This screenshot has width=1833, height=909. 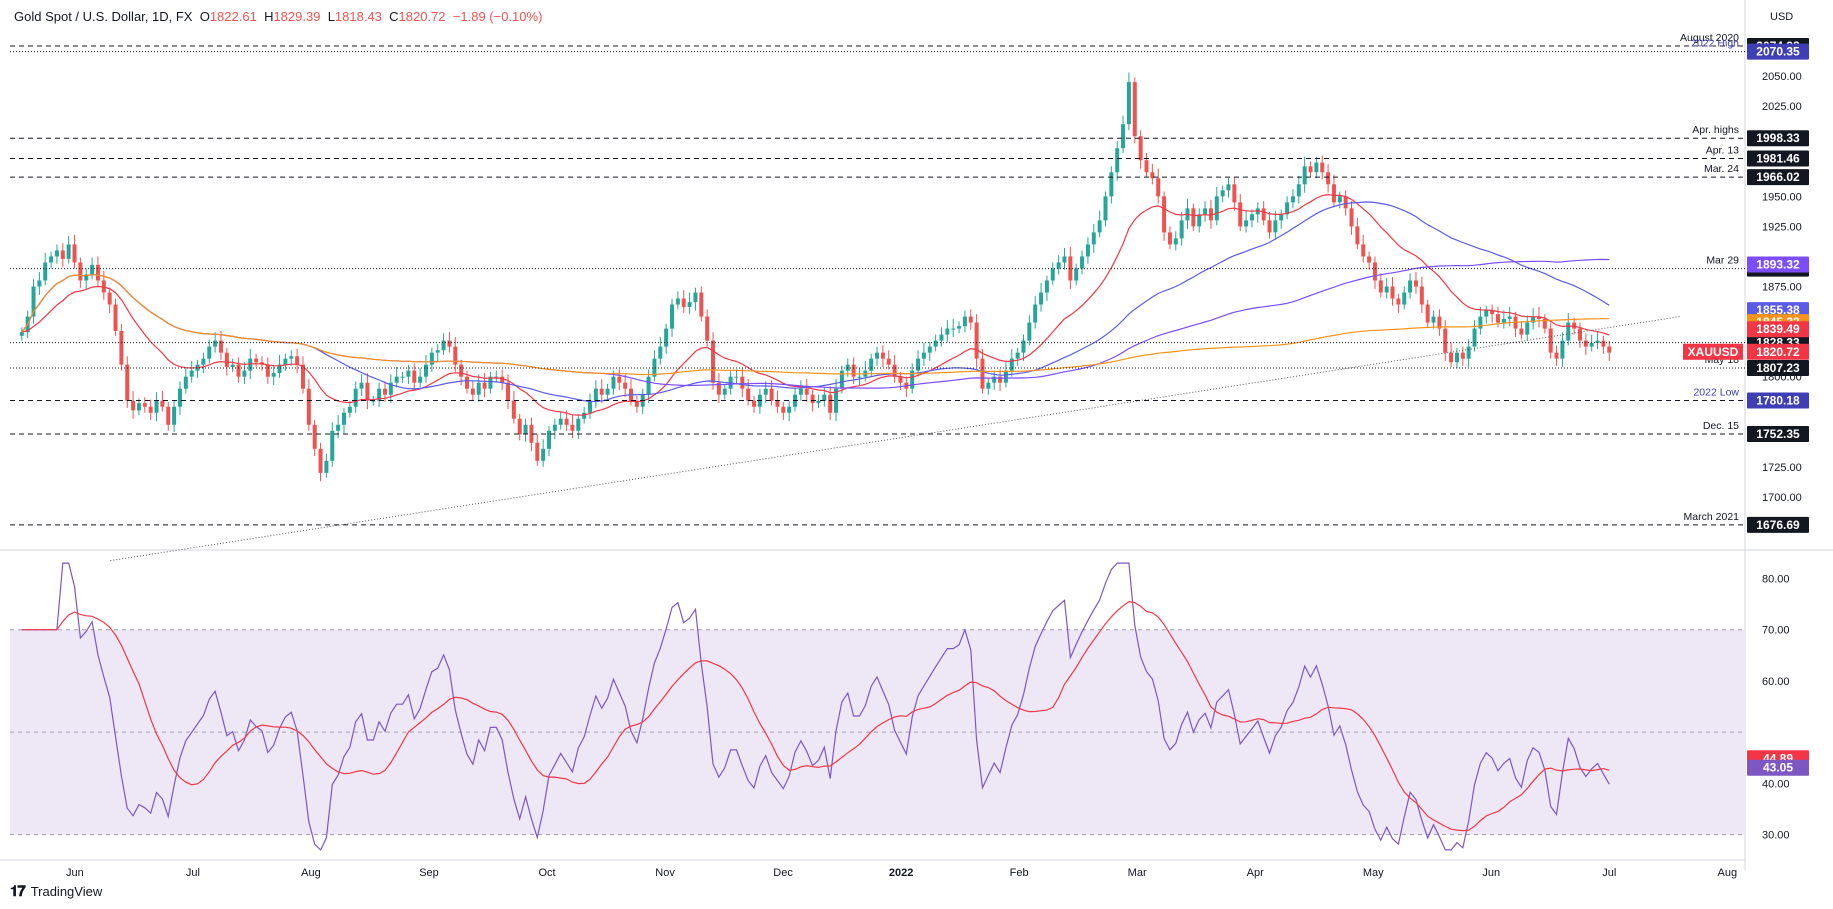 I want to click on currency-label: USD, so click(x=1781, y=17).